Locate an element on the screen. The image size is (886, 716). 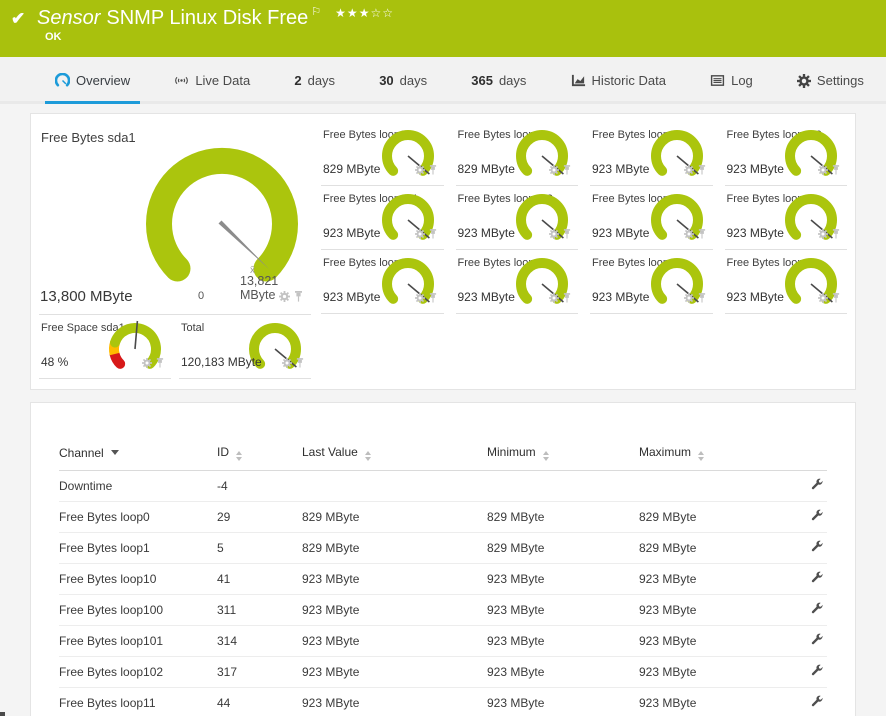
flag-icon: ⚐ is located at coordinates (316, 12).